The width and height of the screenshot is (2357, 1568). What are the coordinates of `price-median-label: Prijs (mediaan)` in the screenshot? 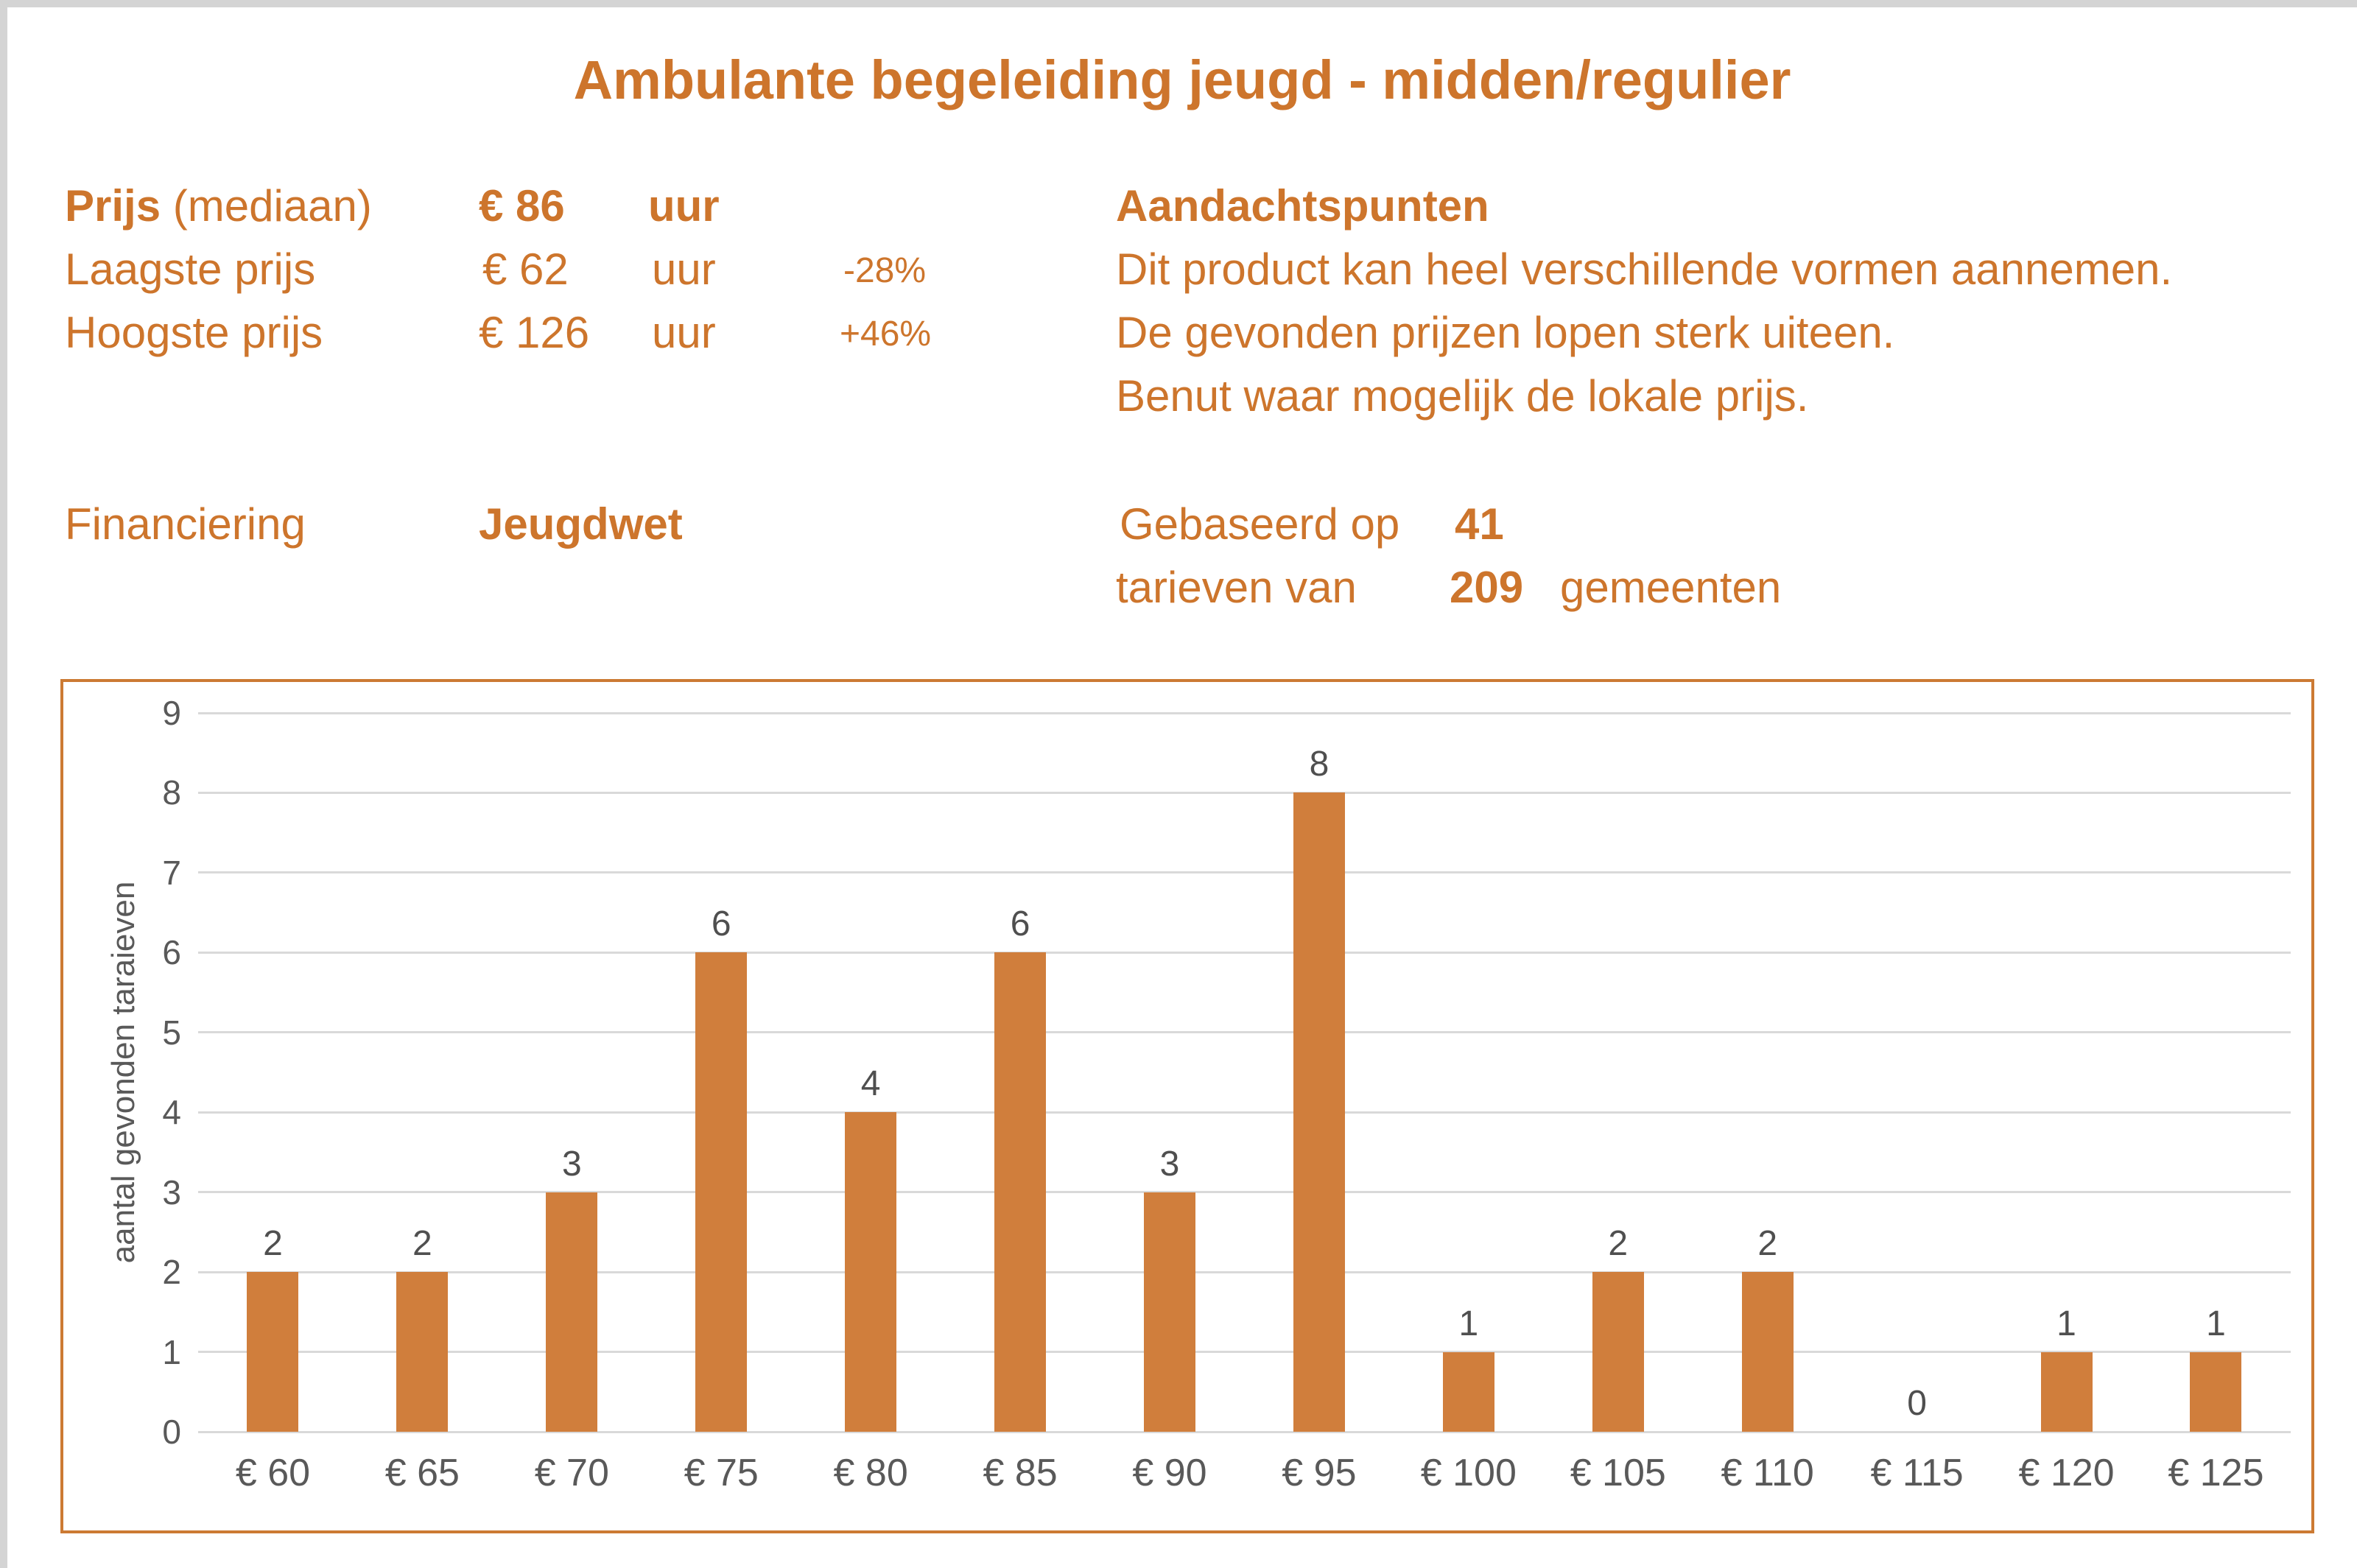 It's located at (218, 206).